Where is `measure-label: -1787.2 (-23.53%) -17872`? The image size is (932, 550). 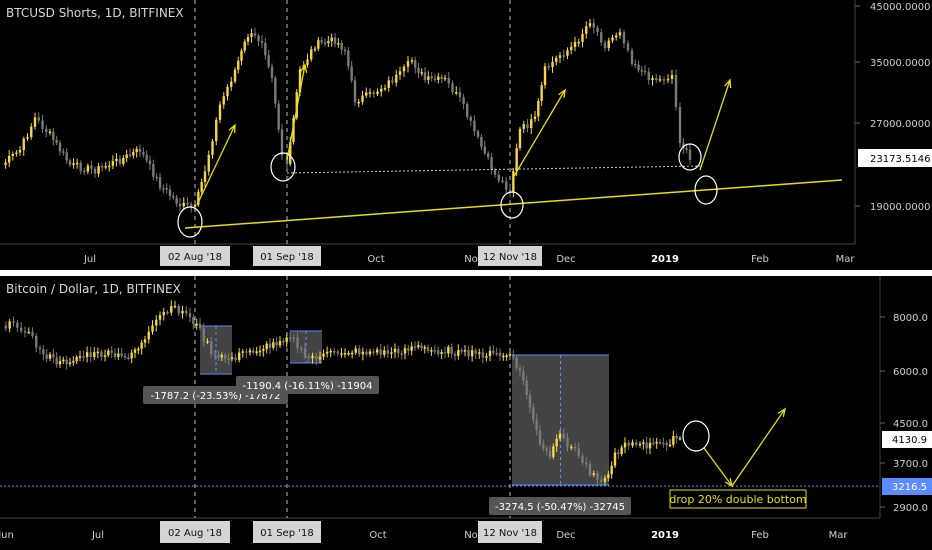
measure-label: -1787.2 (-23.53%) -17872 is located at coordinates (216, 396).